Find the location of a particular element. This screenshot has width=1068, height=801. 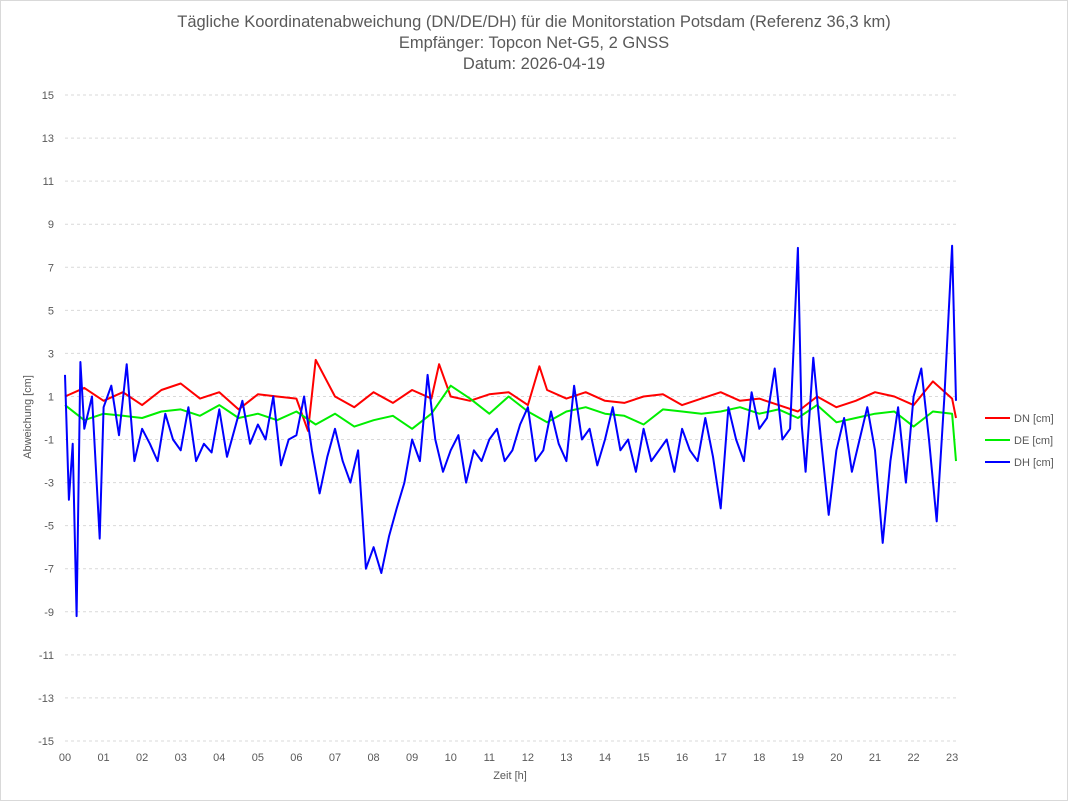

x-tick-label: 19 is located at coordinates (798, 758).